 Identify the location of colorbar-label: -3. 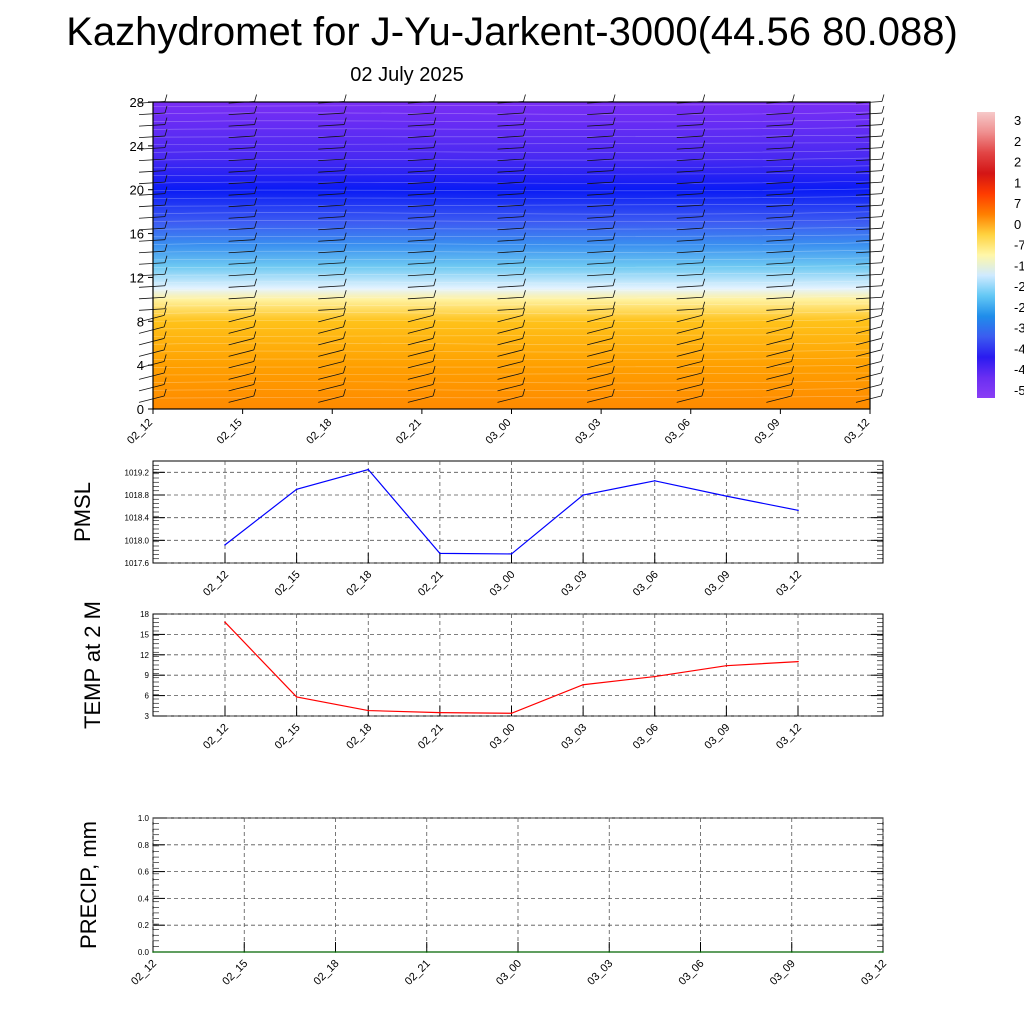
(1019, 328).